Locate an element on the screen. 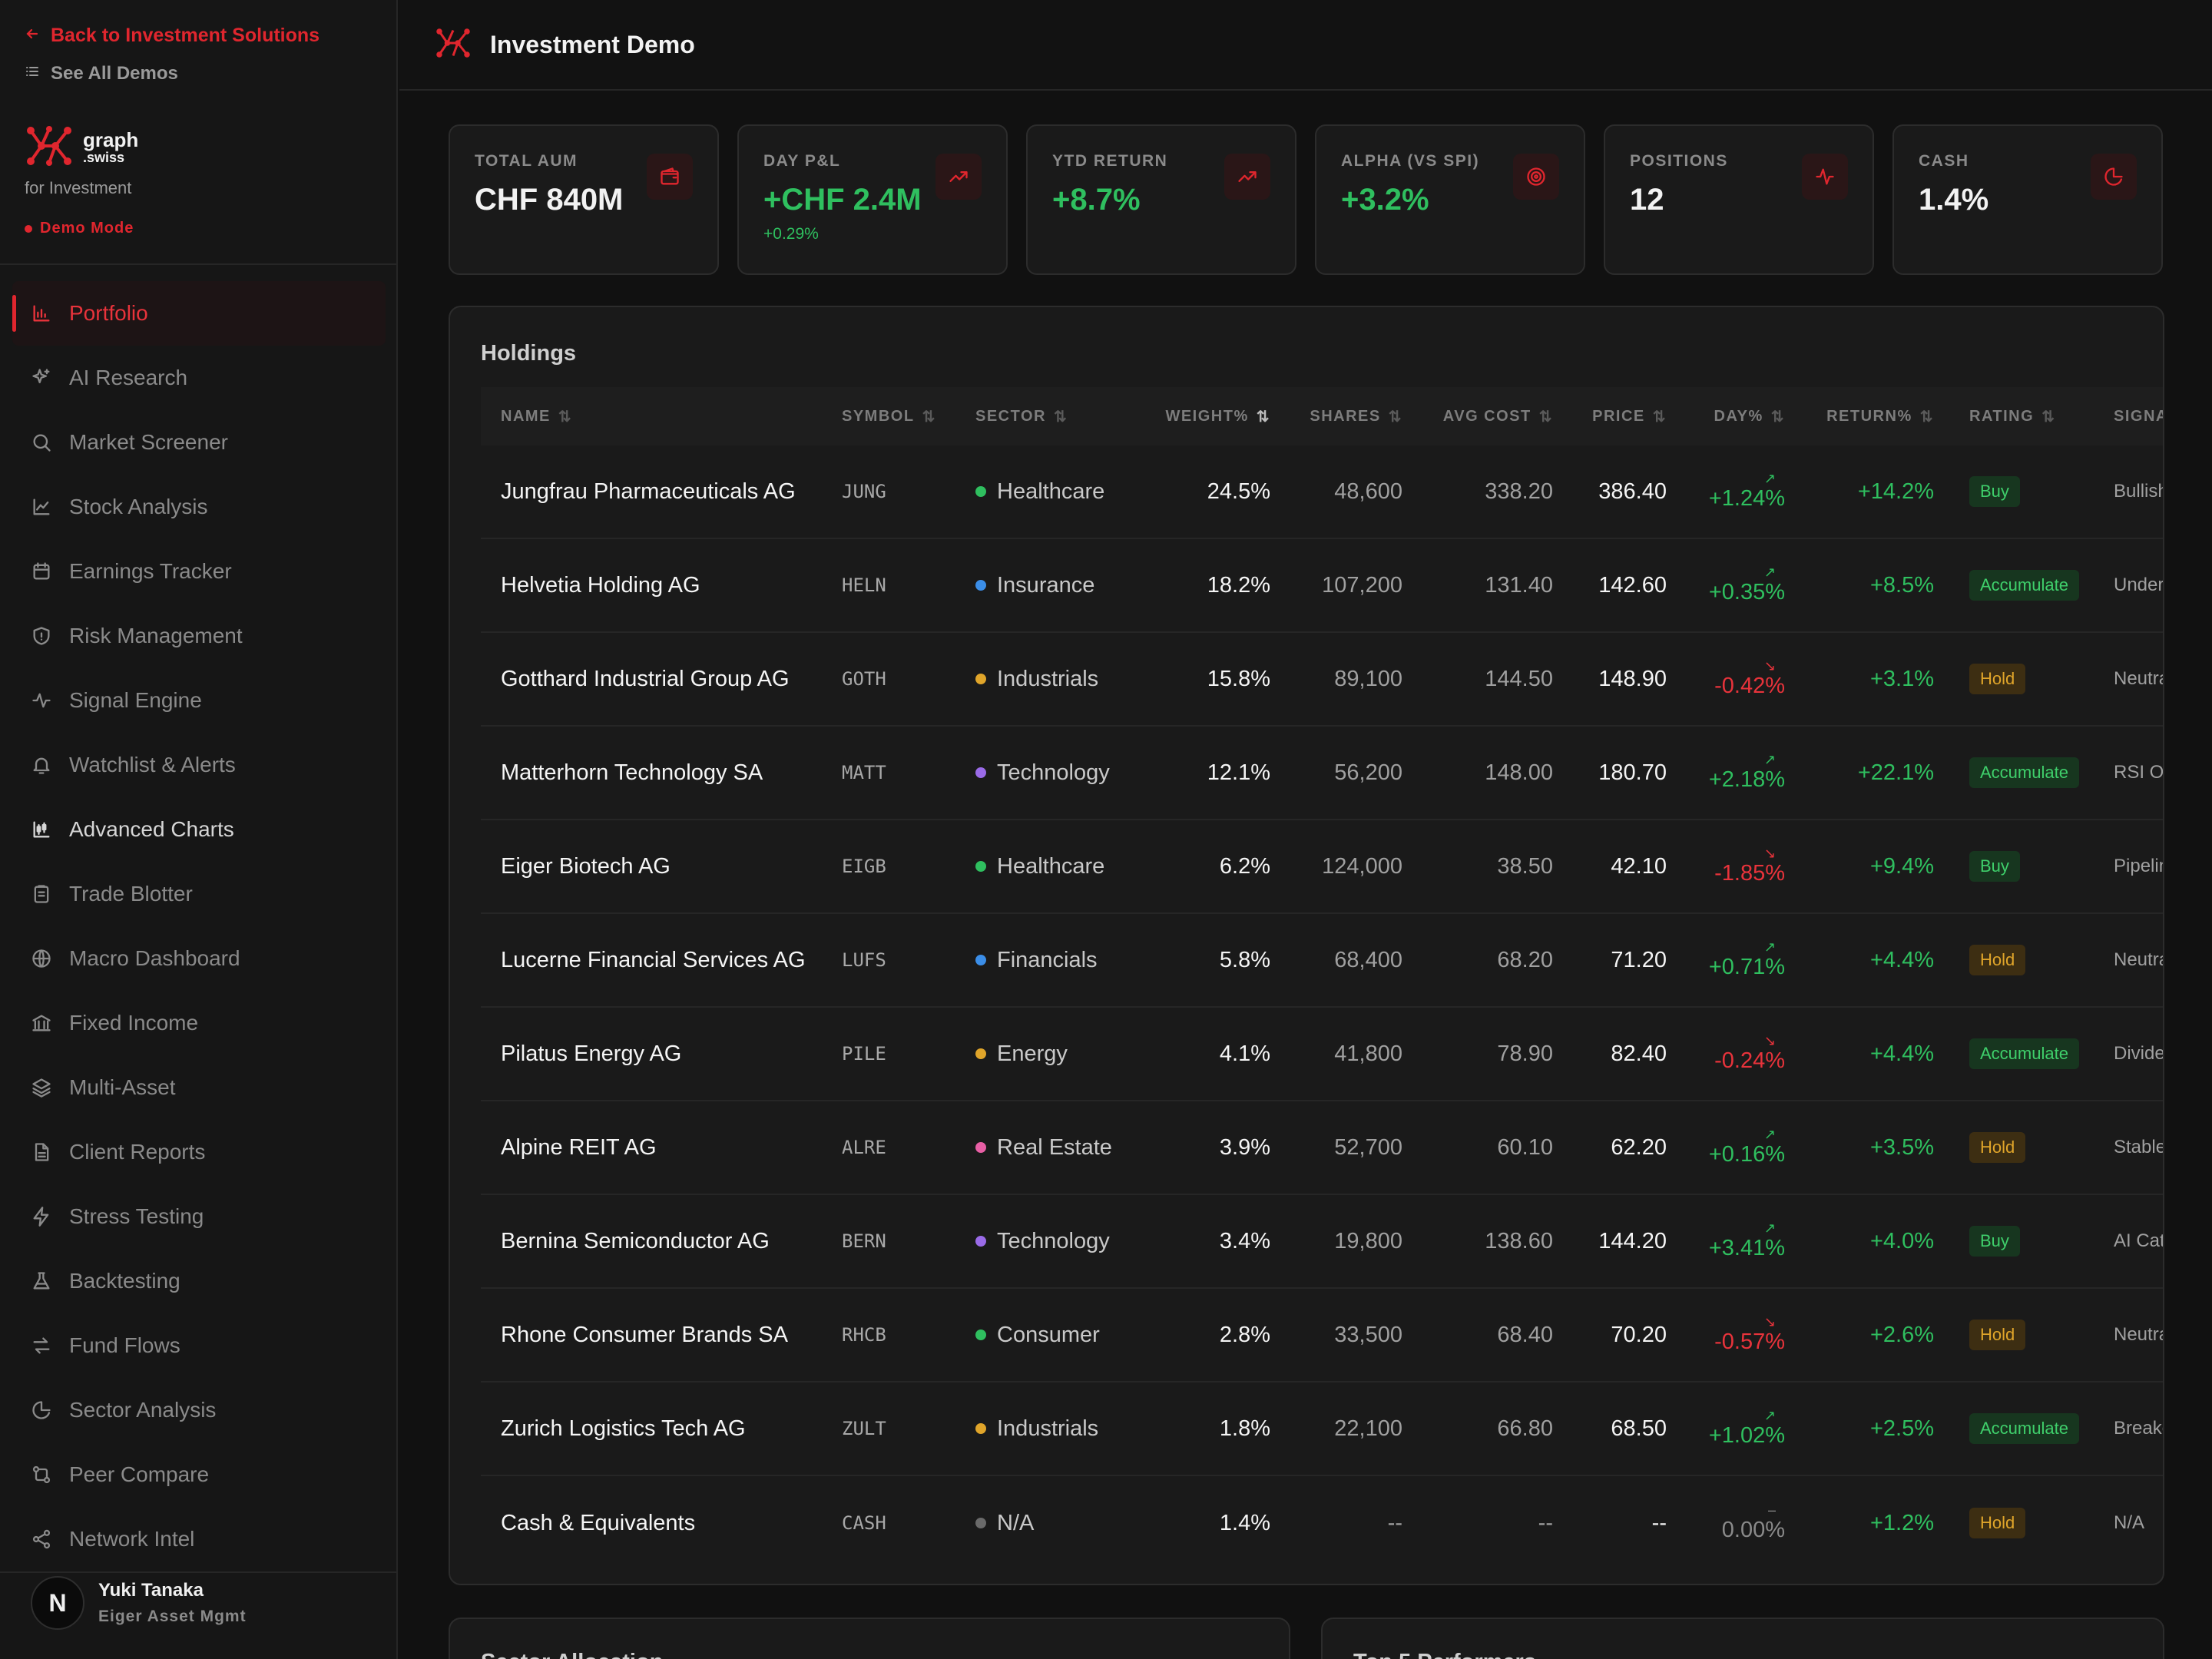 The width and height of the screenshot is (2212, 1659). sidebar-item-risk-management: Risk Management is located at coordinates (199, 636).